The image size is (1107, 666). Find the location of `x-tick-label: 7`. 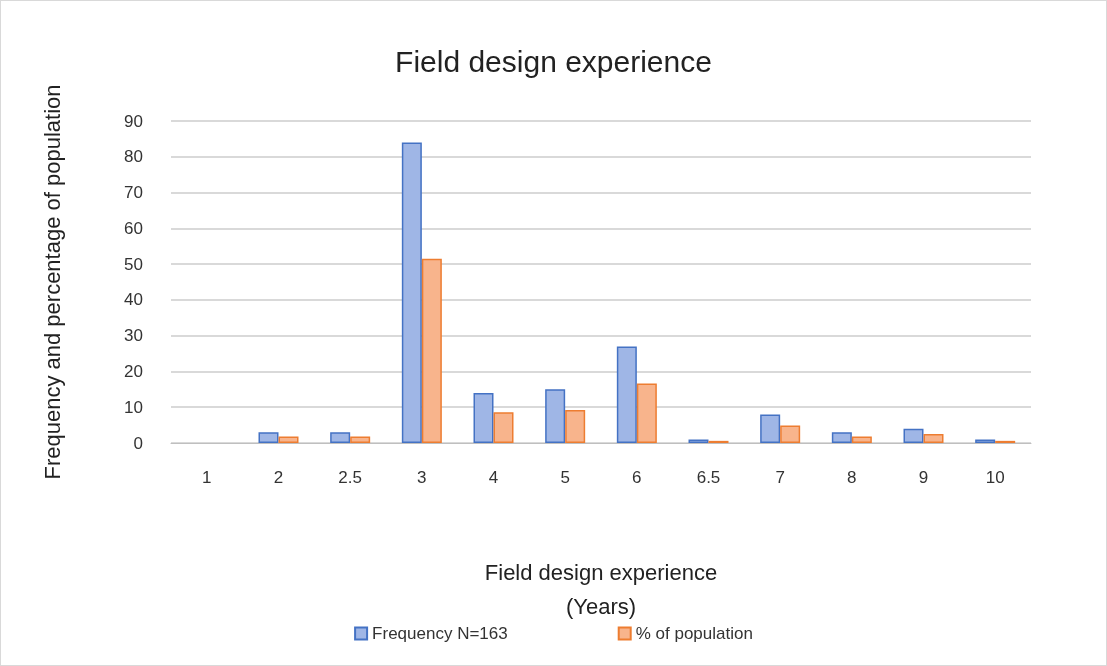

x-tick-label: 7 is located at coordinates (780, 477).